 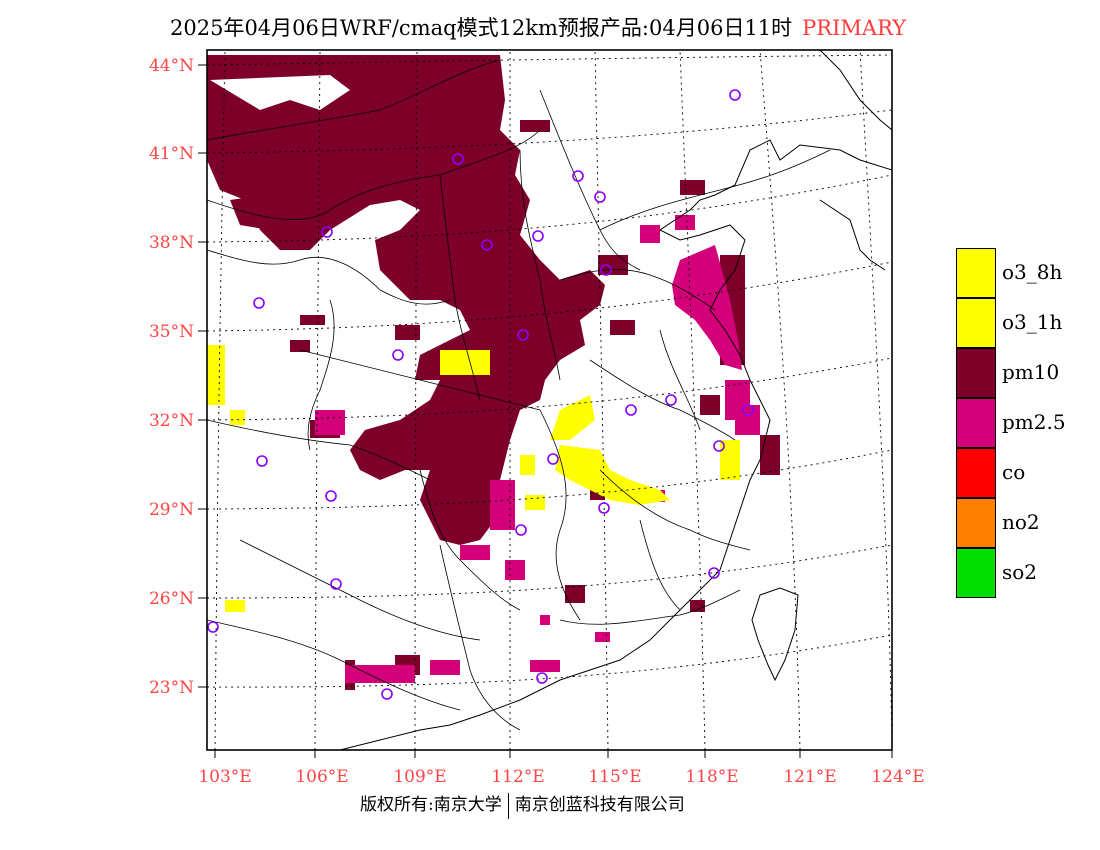 I want to click on footer-left: 版权所有:南京大学, so click(x=431, y=805).